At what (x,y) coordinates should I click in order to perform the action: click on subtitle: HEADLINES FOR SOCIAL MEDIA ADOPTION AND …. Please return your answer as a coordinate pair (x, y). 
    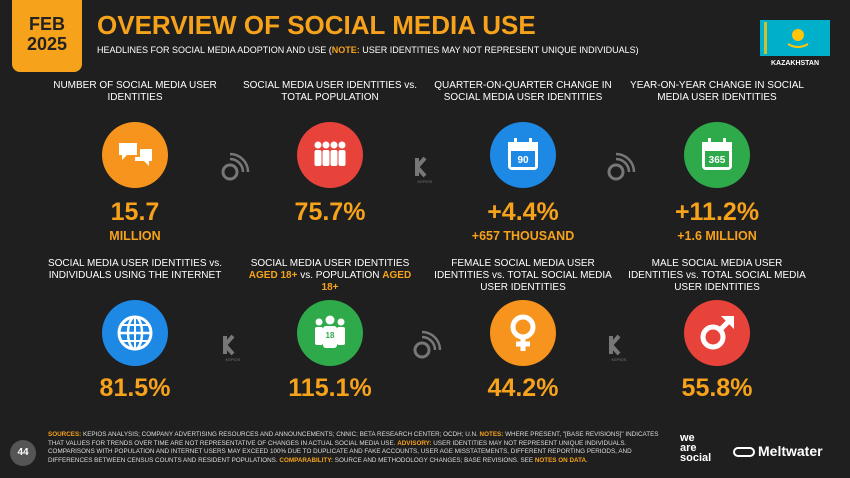
    Looking at the image, I should click on (368, 50).